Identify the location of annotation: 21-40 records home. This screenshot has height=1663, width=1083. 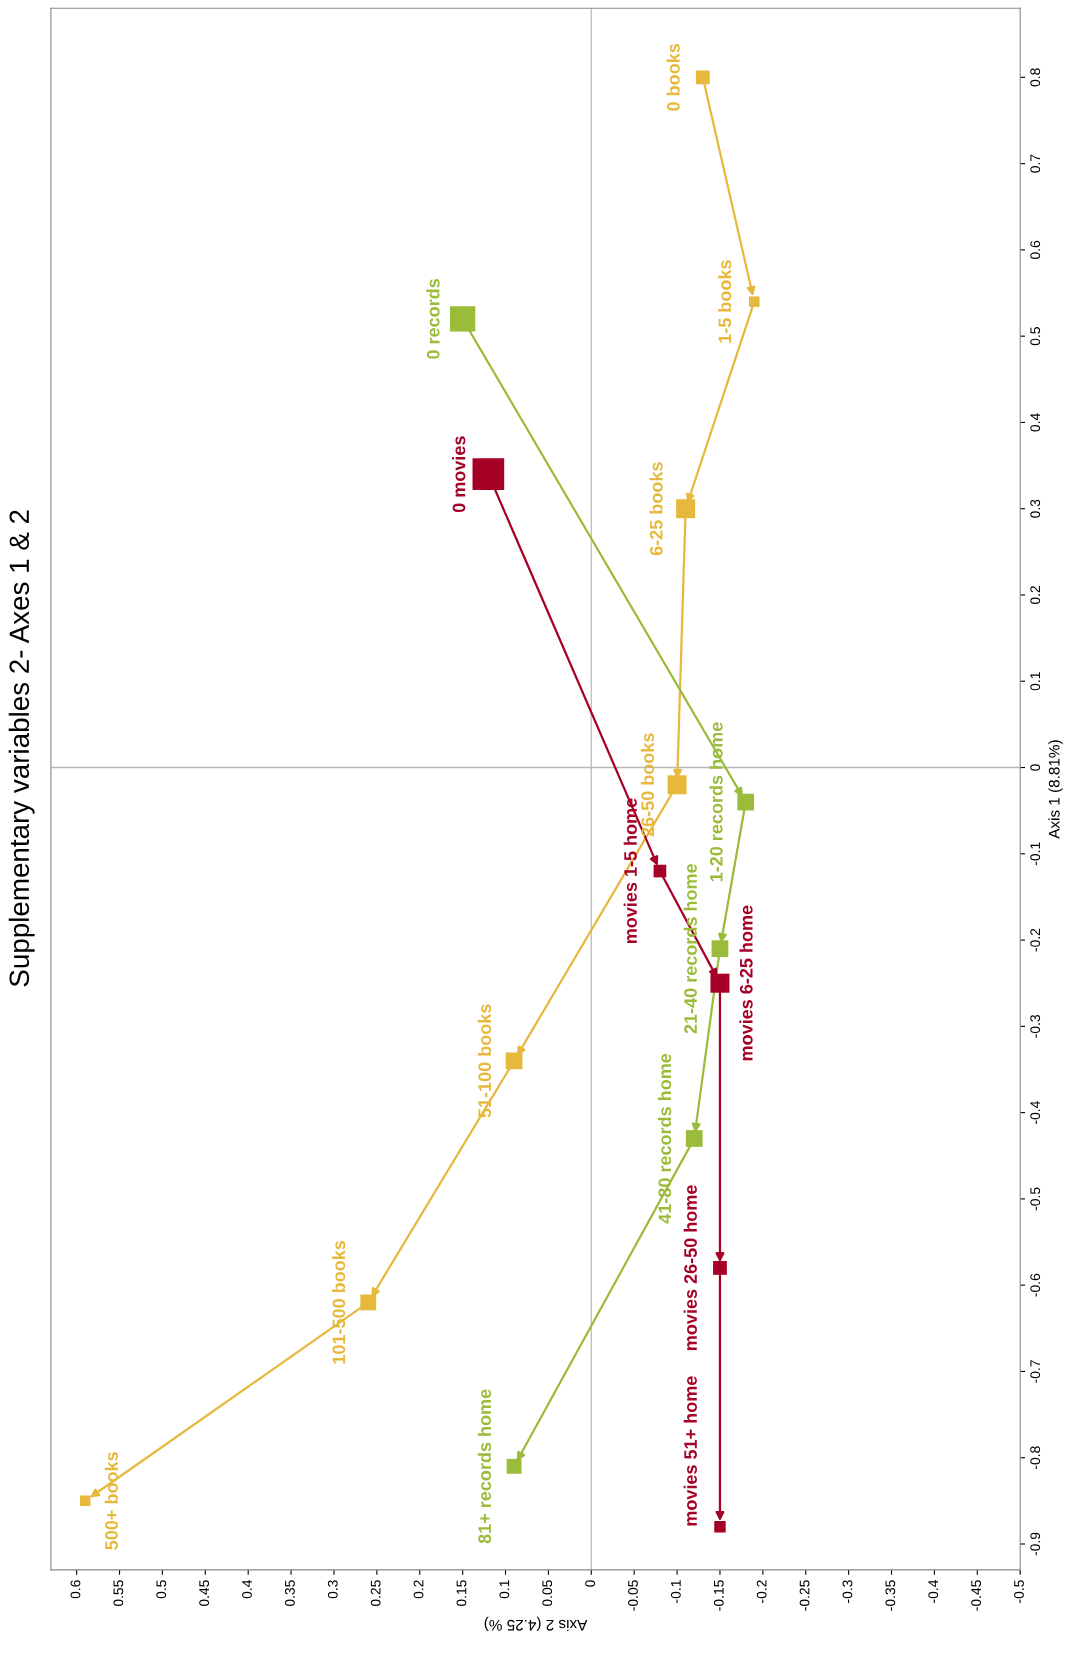
(690, 949).